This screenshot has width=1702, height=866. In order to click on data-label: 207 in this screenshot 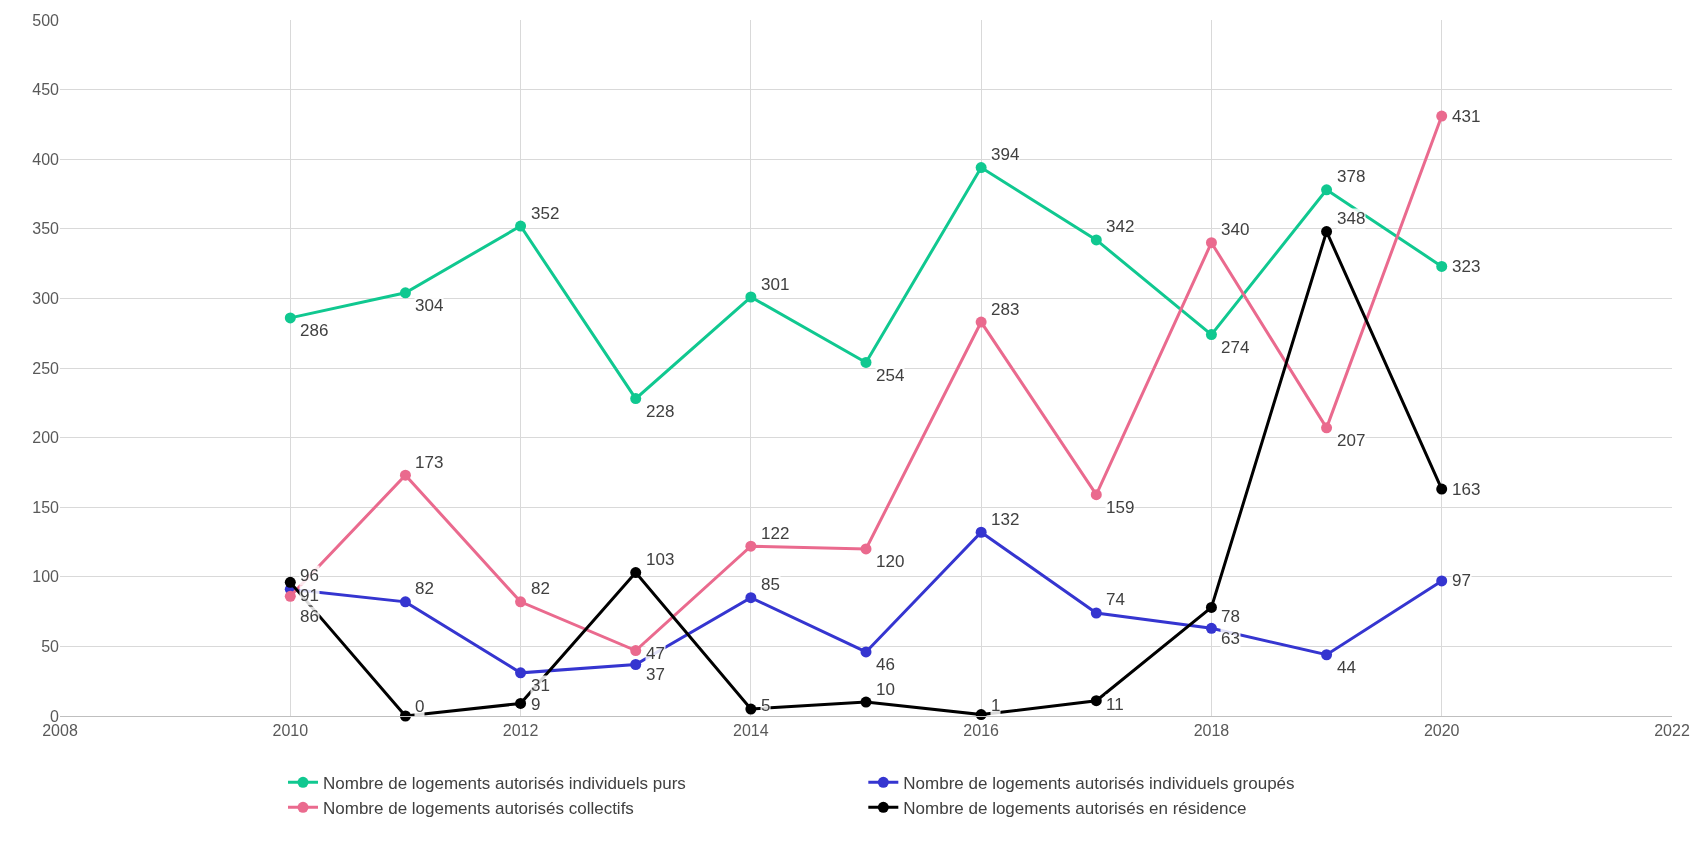, I will do `click(1351, 440)`.